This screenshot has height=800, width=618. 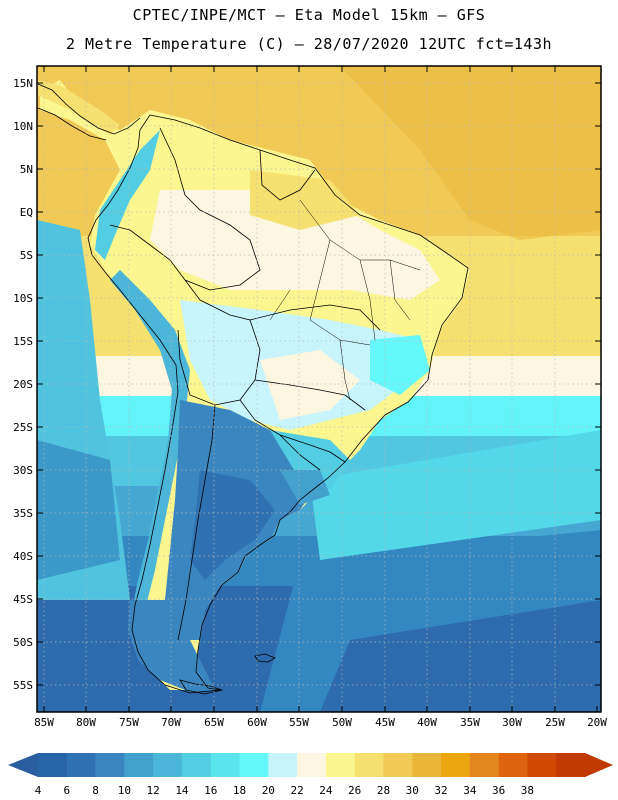 I want to click on central-america-coastline, so click(x=89, y=112).